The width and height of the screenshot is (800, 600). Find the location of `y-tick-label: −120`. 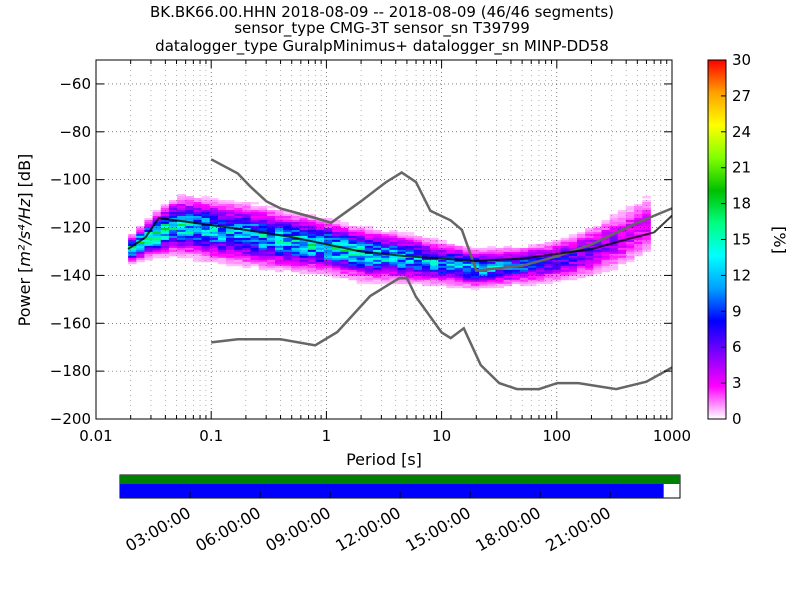

y-tick-label: −120 is located at coordinates (70, 228).